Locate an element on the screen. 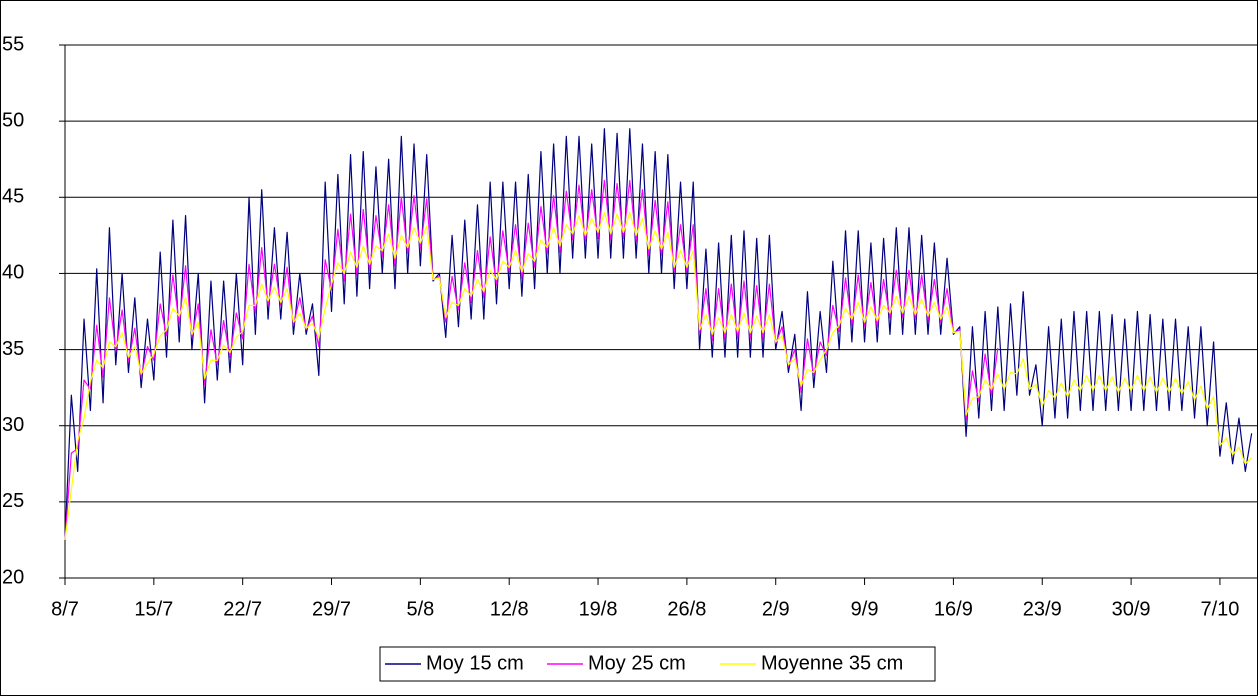 The height and width of the screenshot is (696, 1258). y-tick-label: 50 is located at coordinates (13, 120).